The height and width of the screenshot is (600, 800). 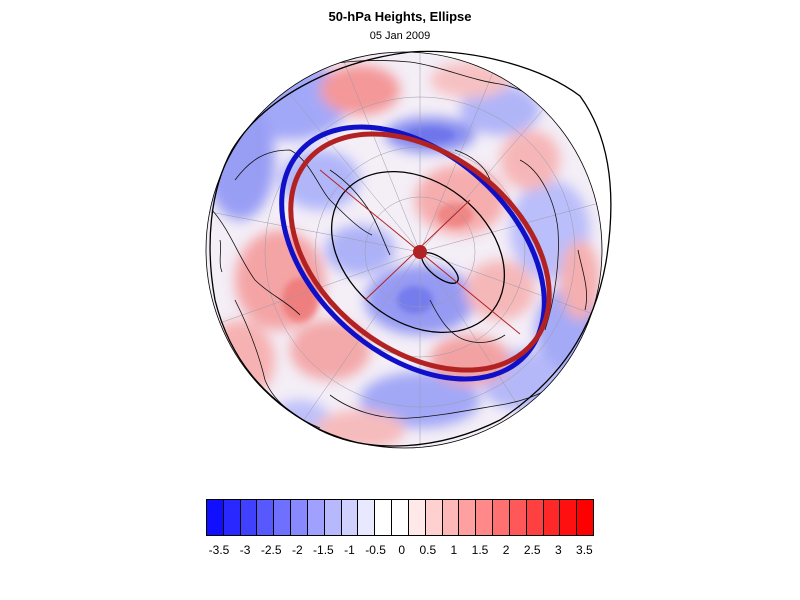 I want to click on blue-ellipse, so click(x=413, y=253).